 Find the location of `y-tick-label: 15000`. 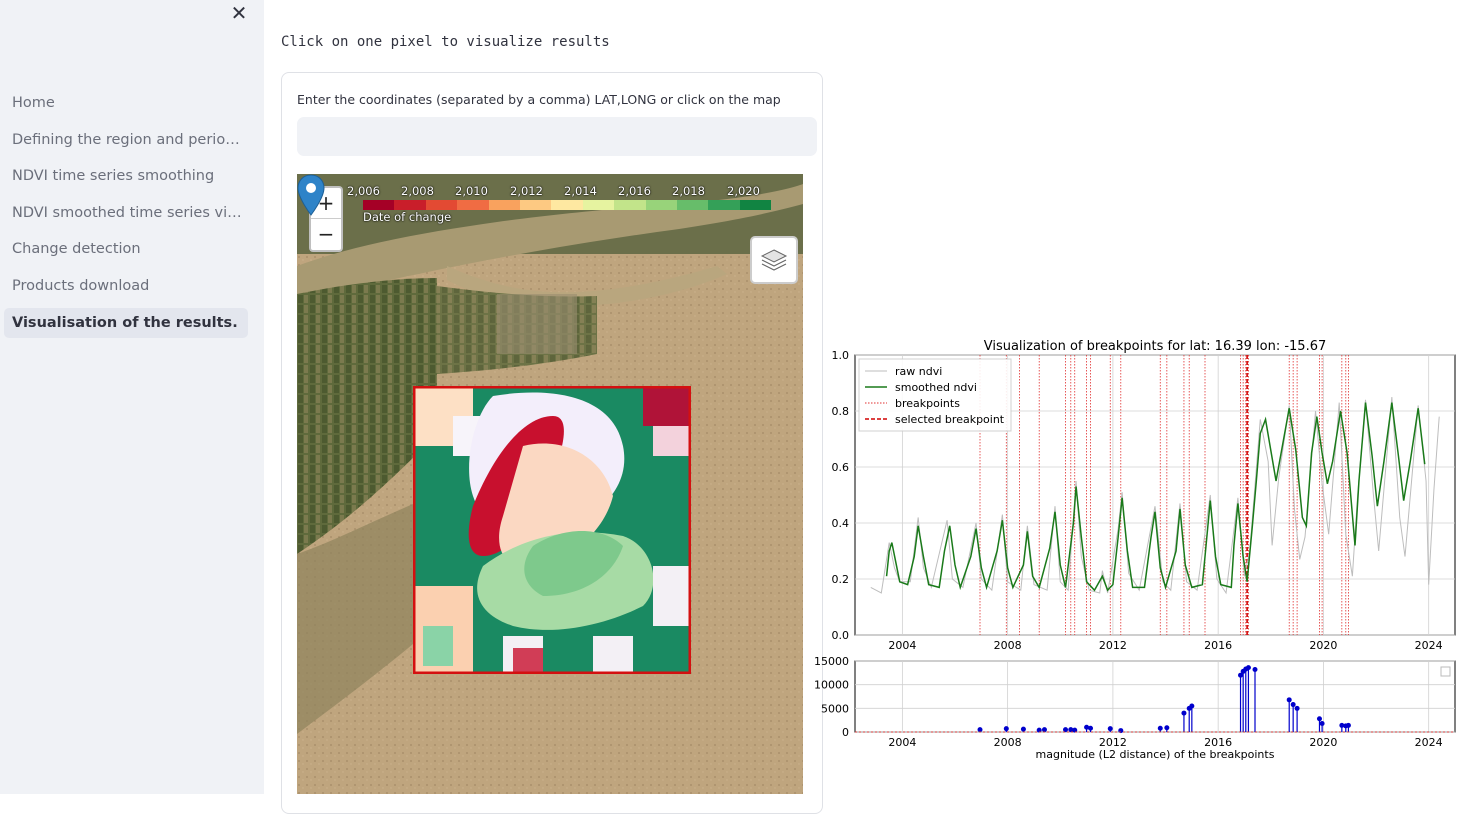

y-tick-label: 15000 is located at coordinates (832, 661).